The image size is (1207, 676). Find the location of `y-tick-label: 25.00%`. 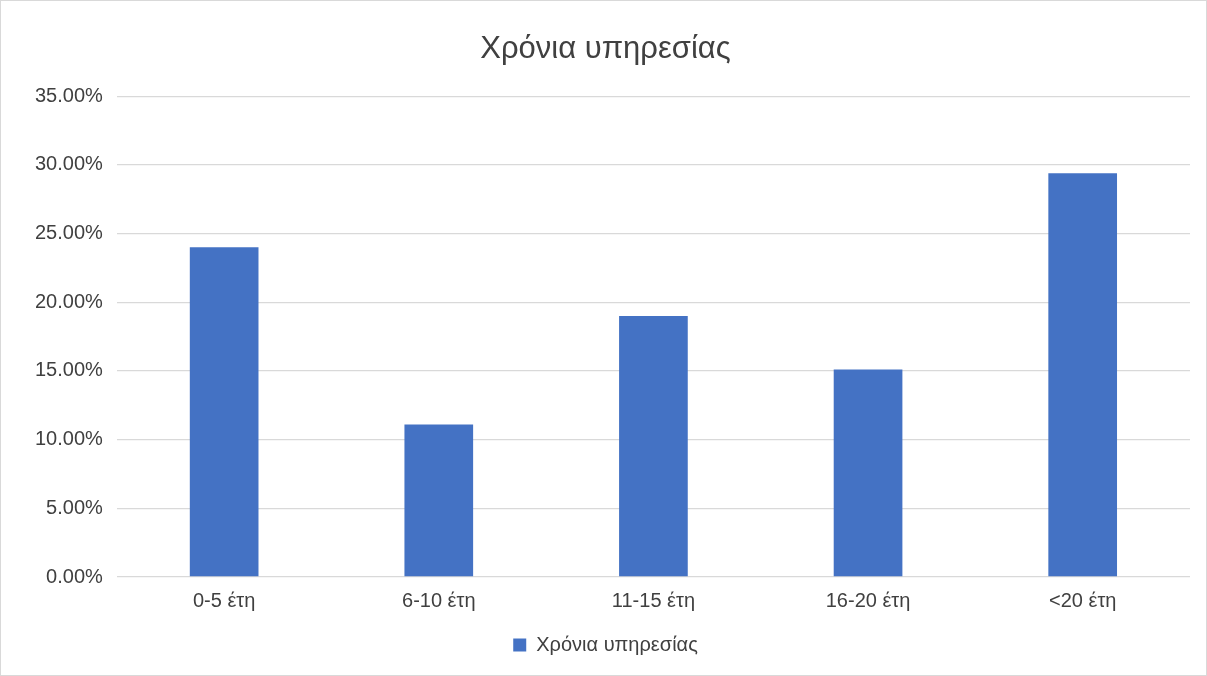

y-tick-label: 25.00% is located at coordinates (69, 232).